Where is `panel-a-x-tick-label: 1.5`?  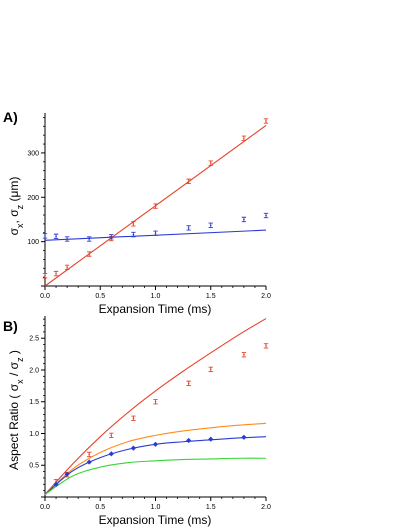
panel-a-x-tick-label: 1.5 is located at coordinates (211, 296).